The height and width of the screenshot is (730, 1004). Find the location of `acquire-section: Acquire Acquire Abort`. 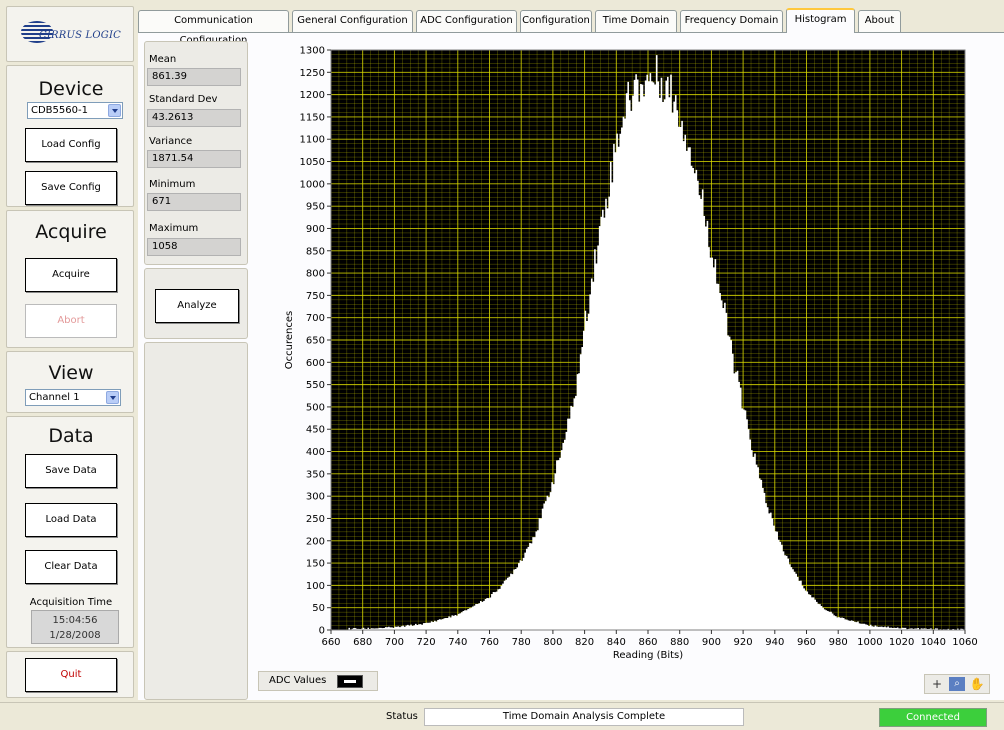

acquire-section: Acquire Acquire Abort is located at coordinates (70, 279).